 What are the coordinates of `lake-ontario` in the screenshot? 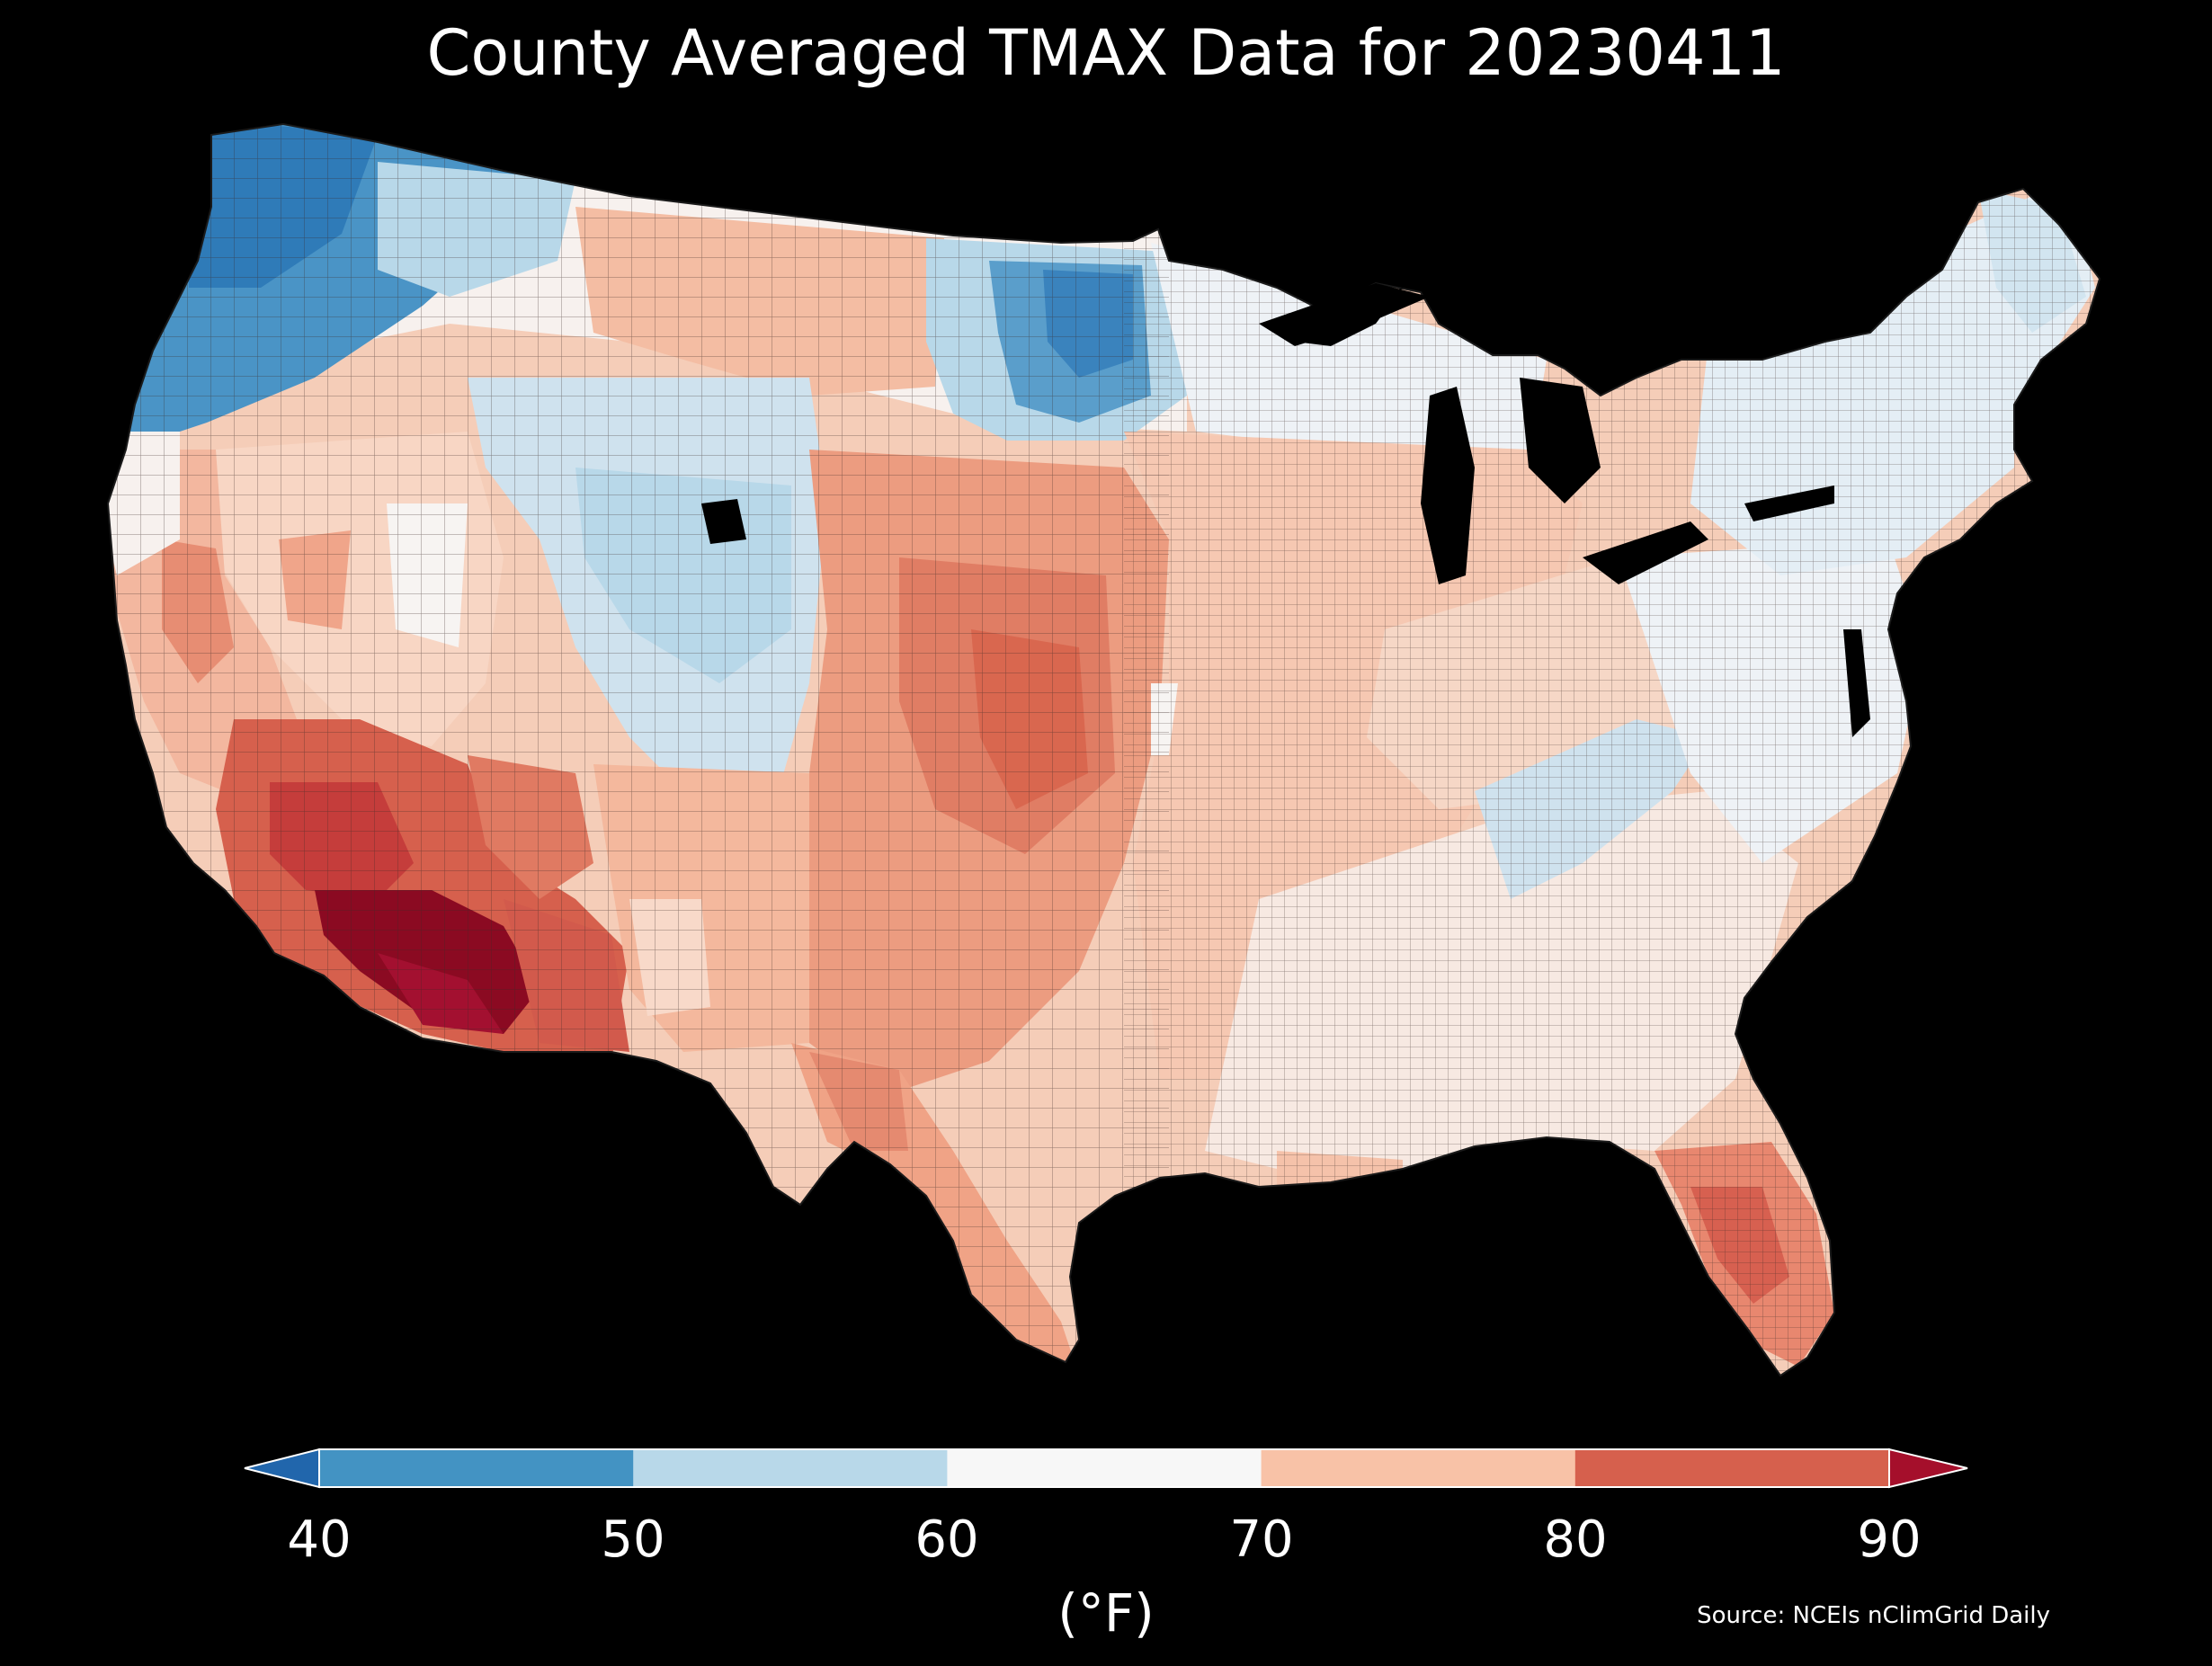 It's located at (1789, 504).